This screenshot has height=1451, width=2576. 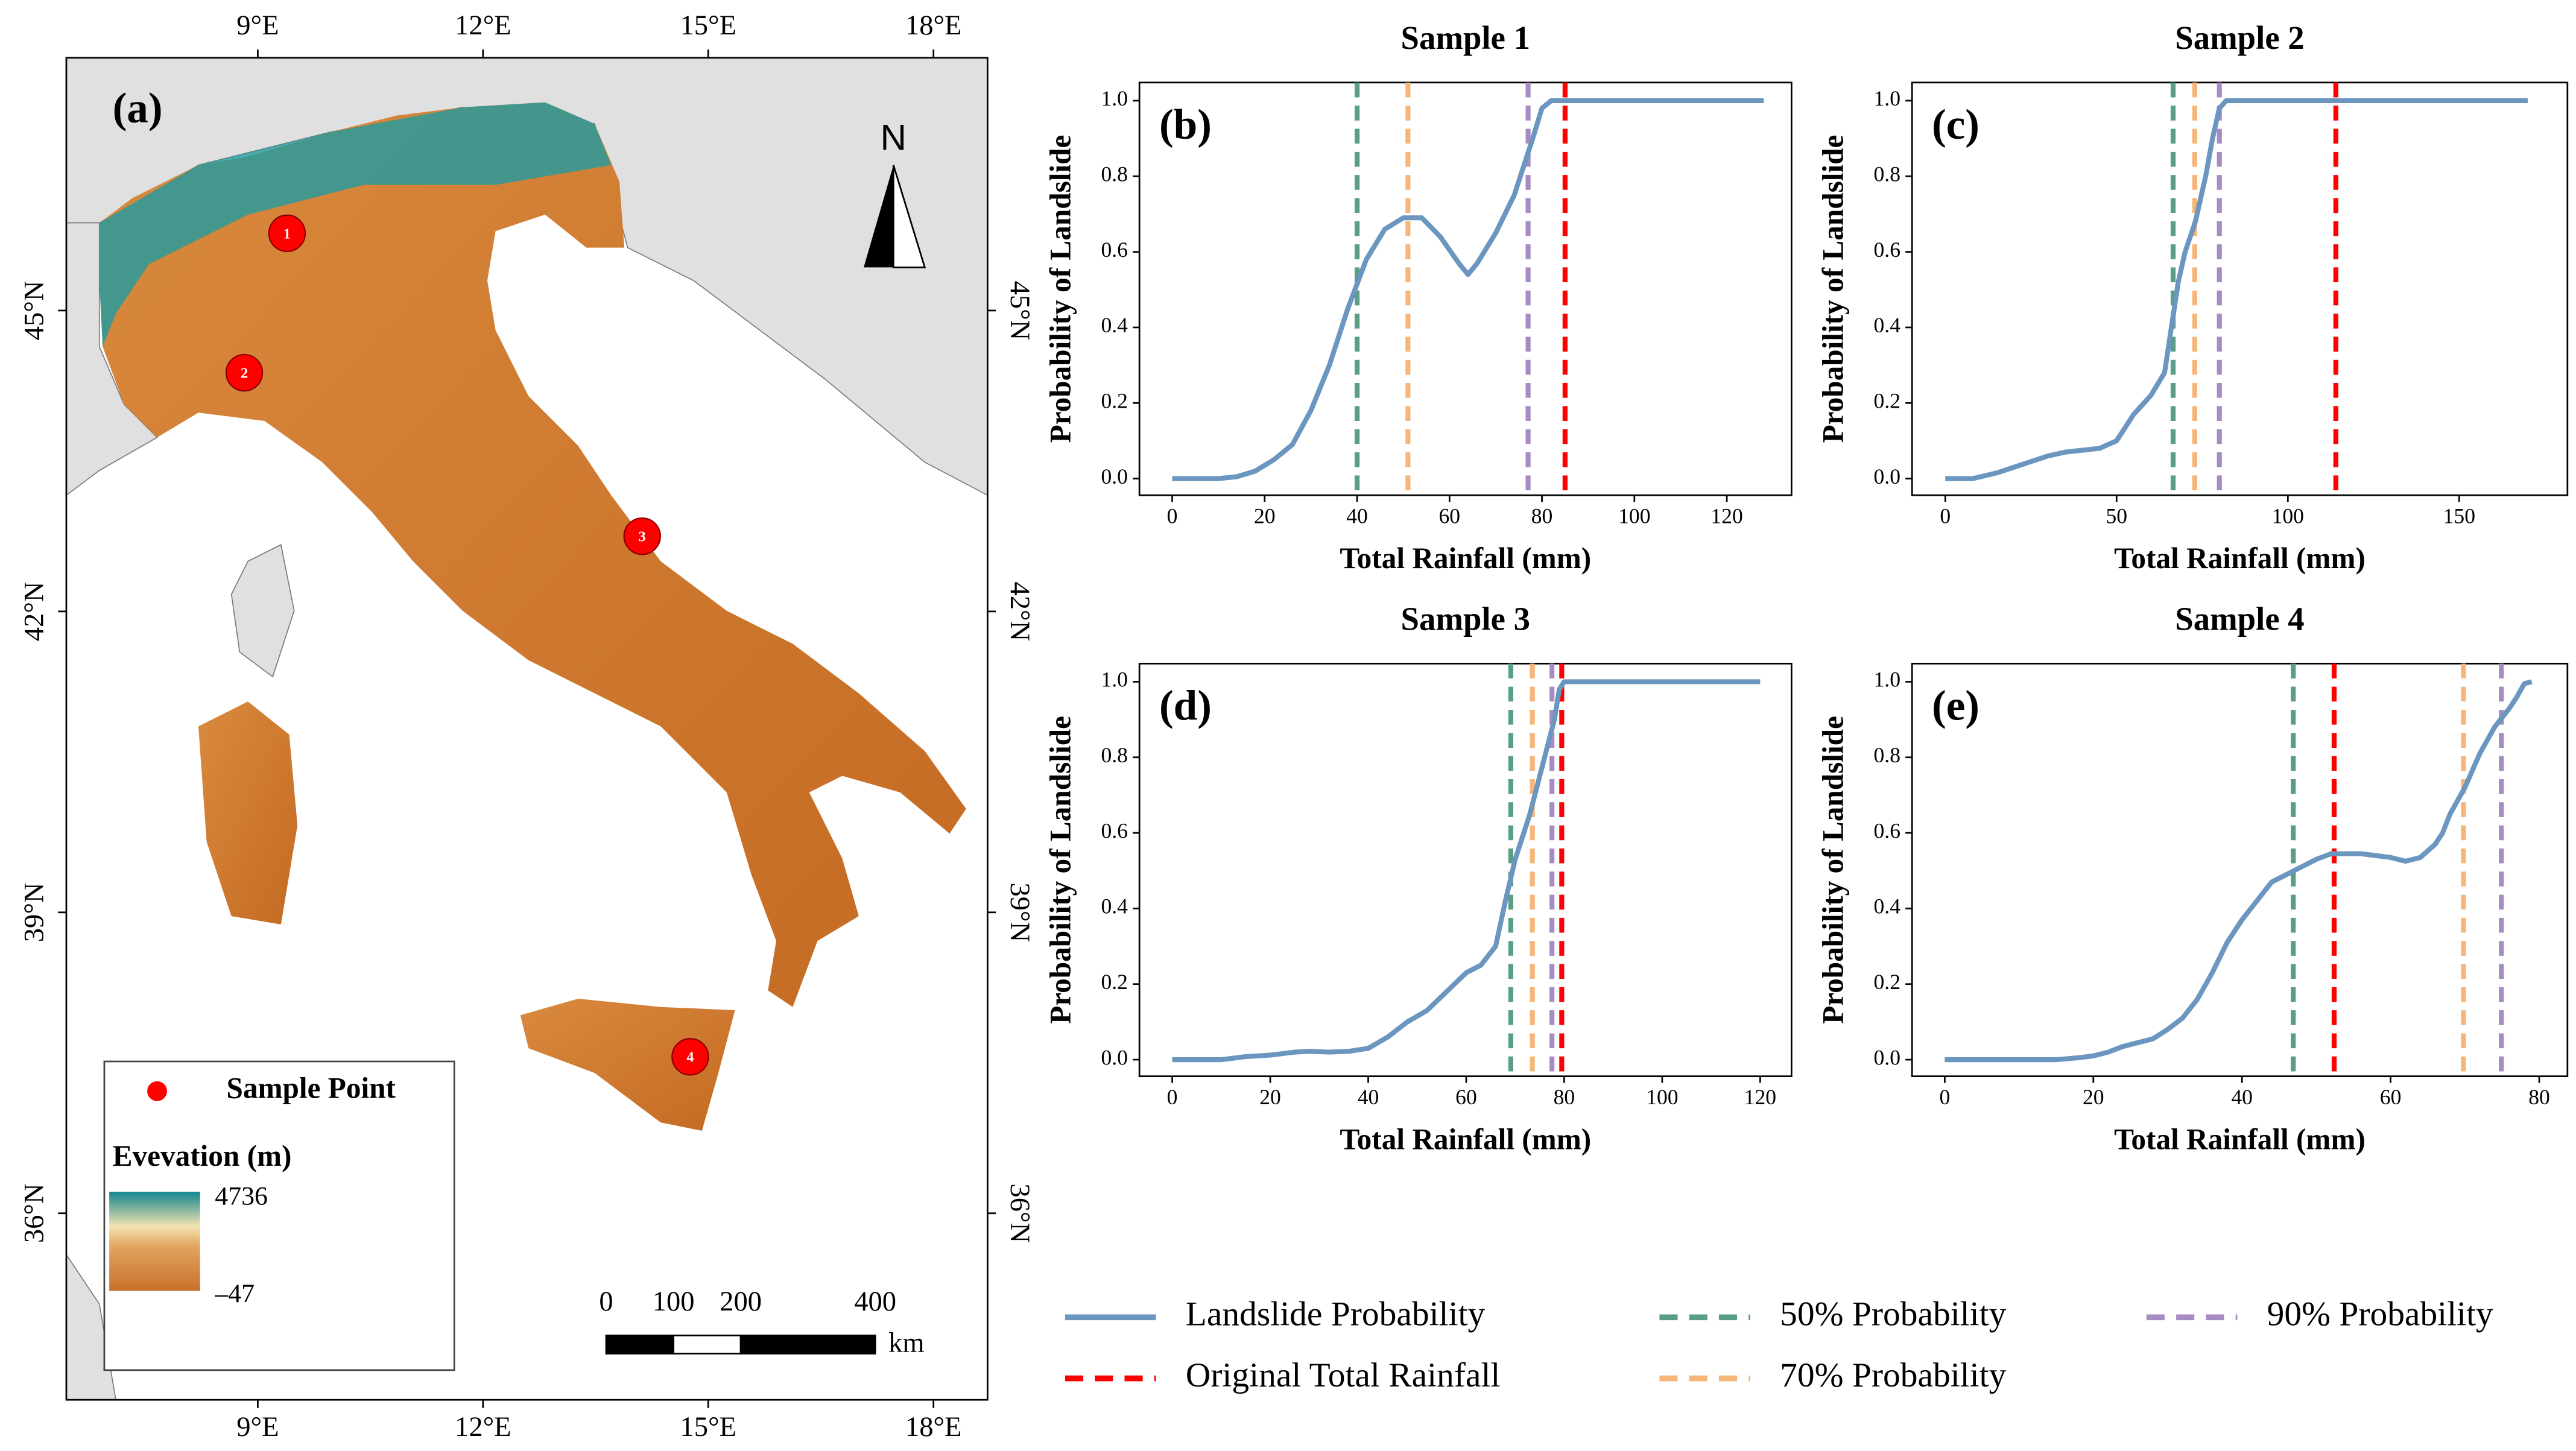 What do you see at coordinates (1465, 619) in the screenshot?
I see `chart-title: Sample 3` at bounding box center [1465, 619].